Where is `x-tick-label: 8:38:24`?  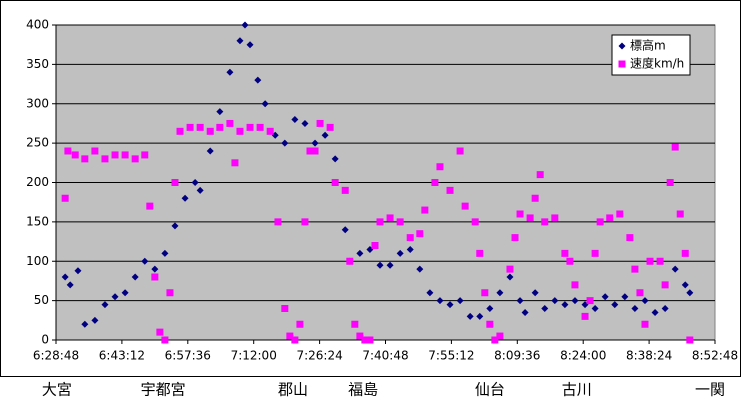
x-tick-label: 8:38:24 is located at coordinates (649, 356).